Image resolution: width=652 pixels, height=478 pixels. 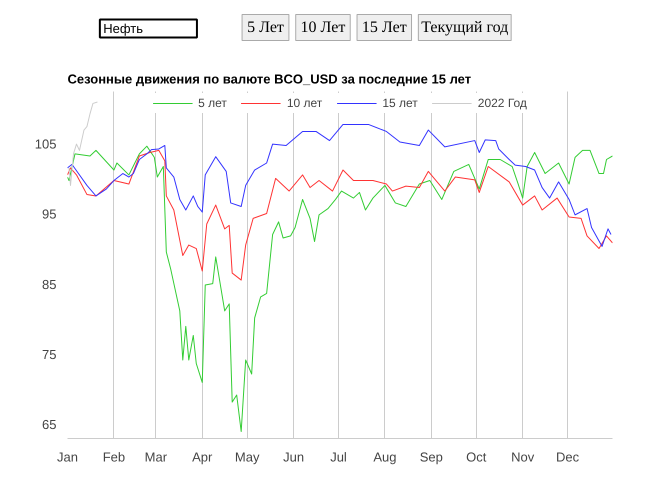 I want to click on legend-label: 15 лет, so click(x=400, y=103).